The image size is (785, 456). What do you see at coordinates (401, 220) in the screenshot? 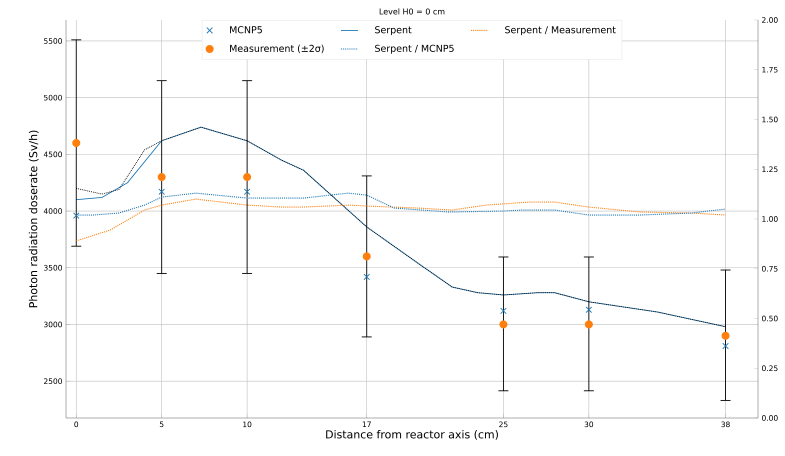
I see `line-series` at bounding box center [401, 220].